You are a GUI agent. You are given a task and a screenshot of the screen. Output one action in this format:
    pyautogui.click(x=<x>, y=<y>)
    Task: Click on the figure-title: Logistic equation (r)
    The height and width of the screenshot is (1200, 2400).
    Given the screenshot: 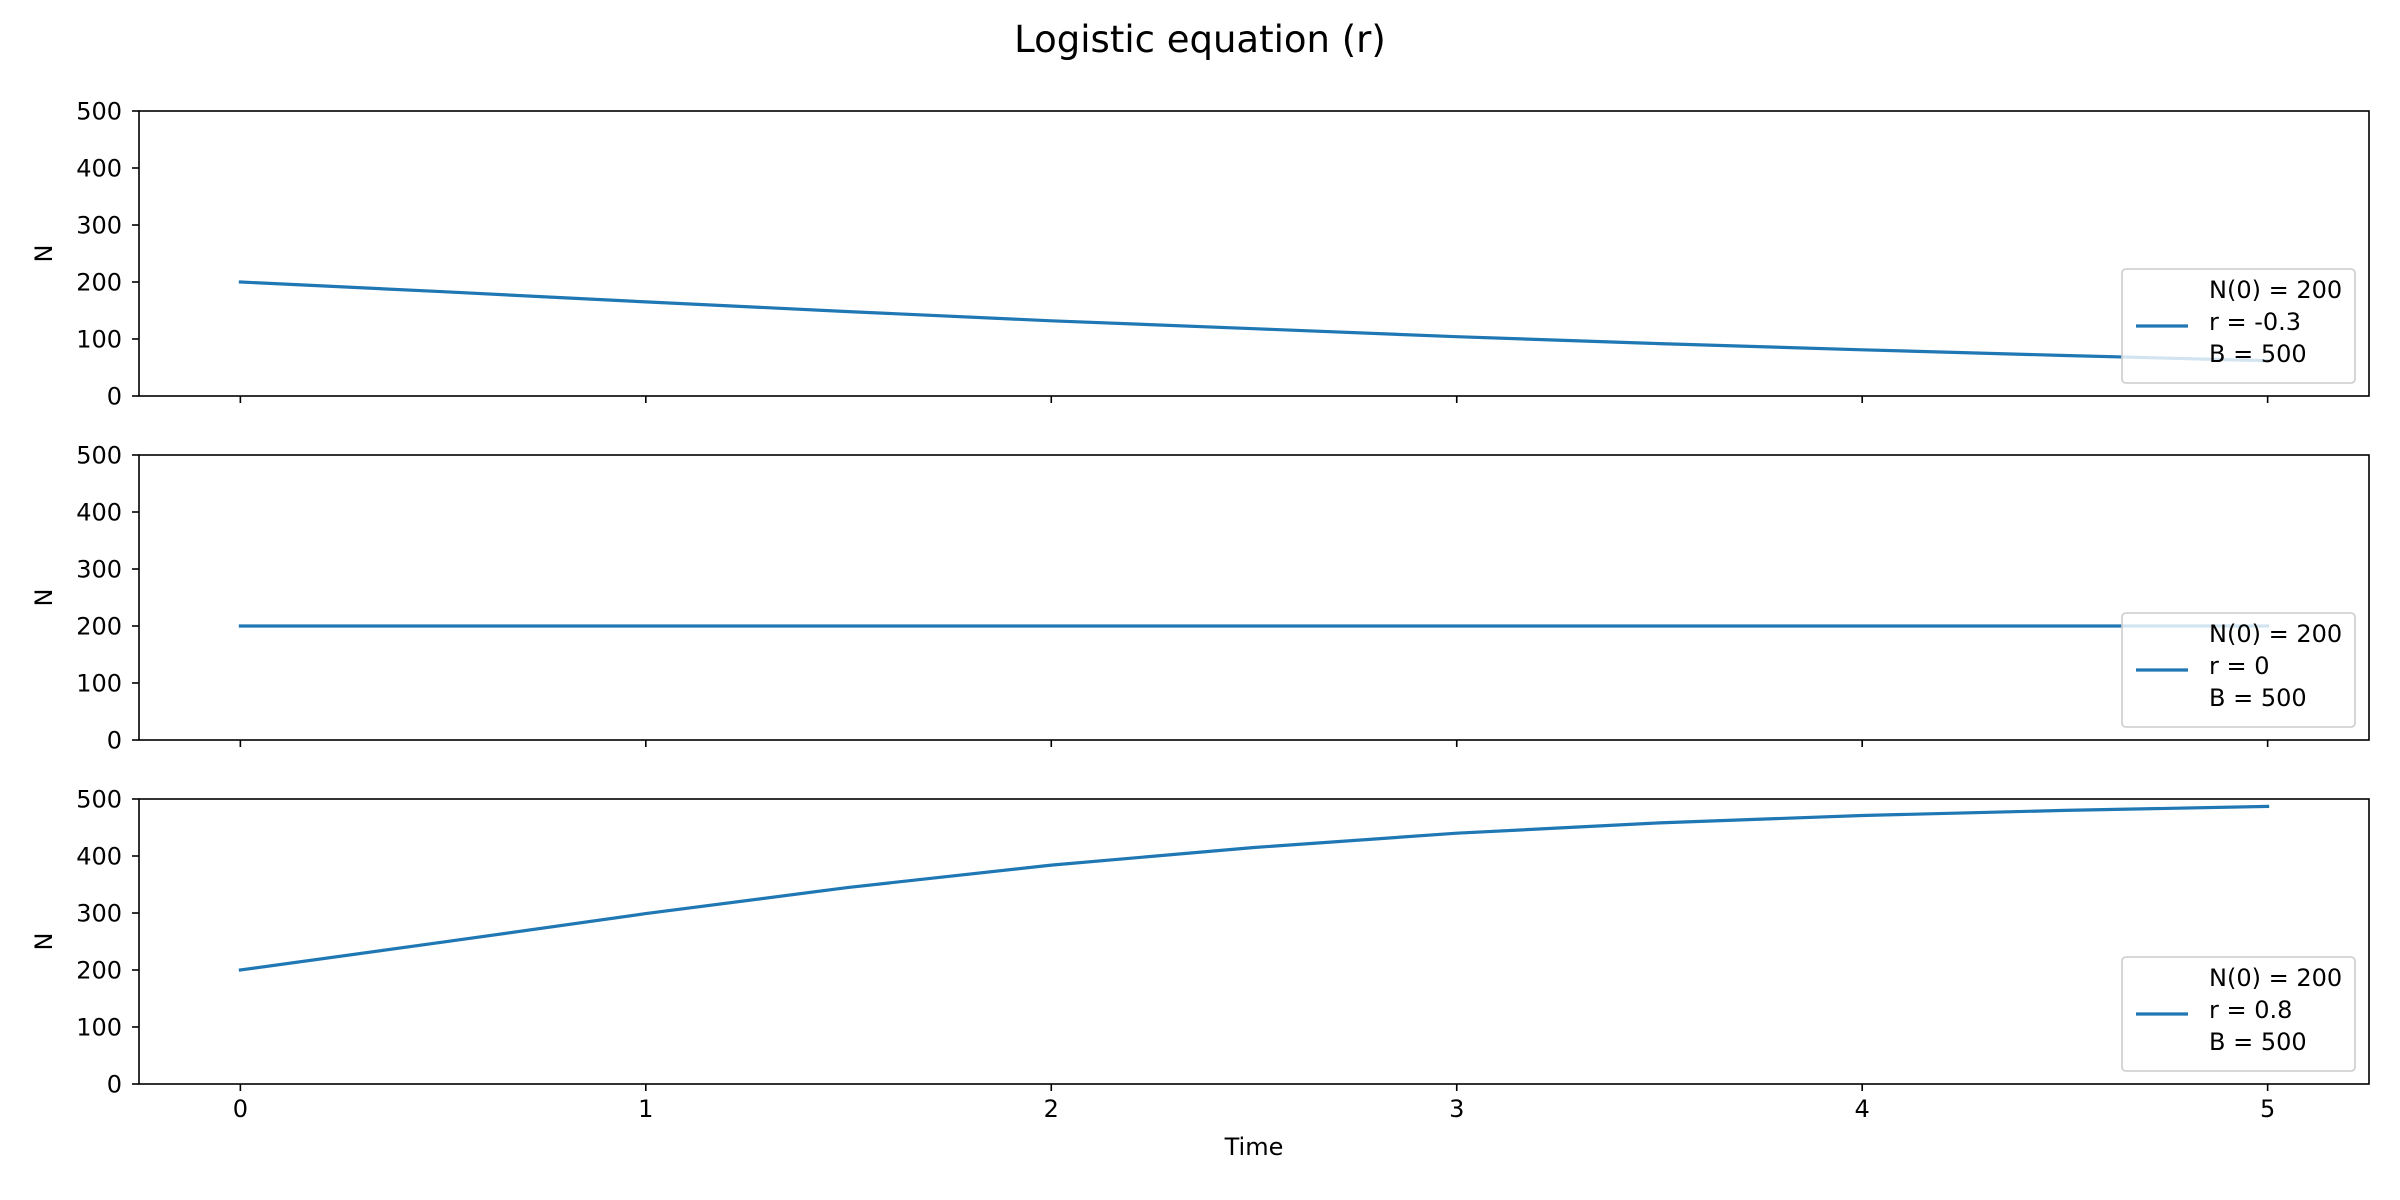 What is the action you would take?
    pyautogui.click(x=1200, y=39)
    